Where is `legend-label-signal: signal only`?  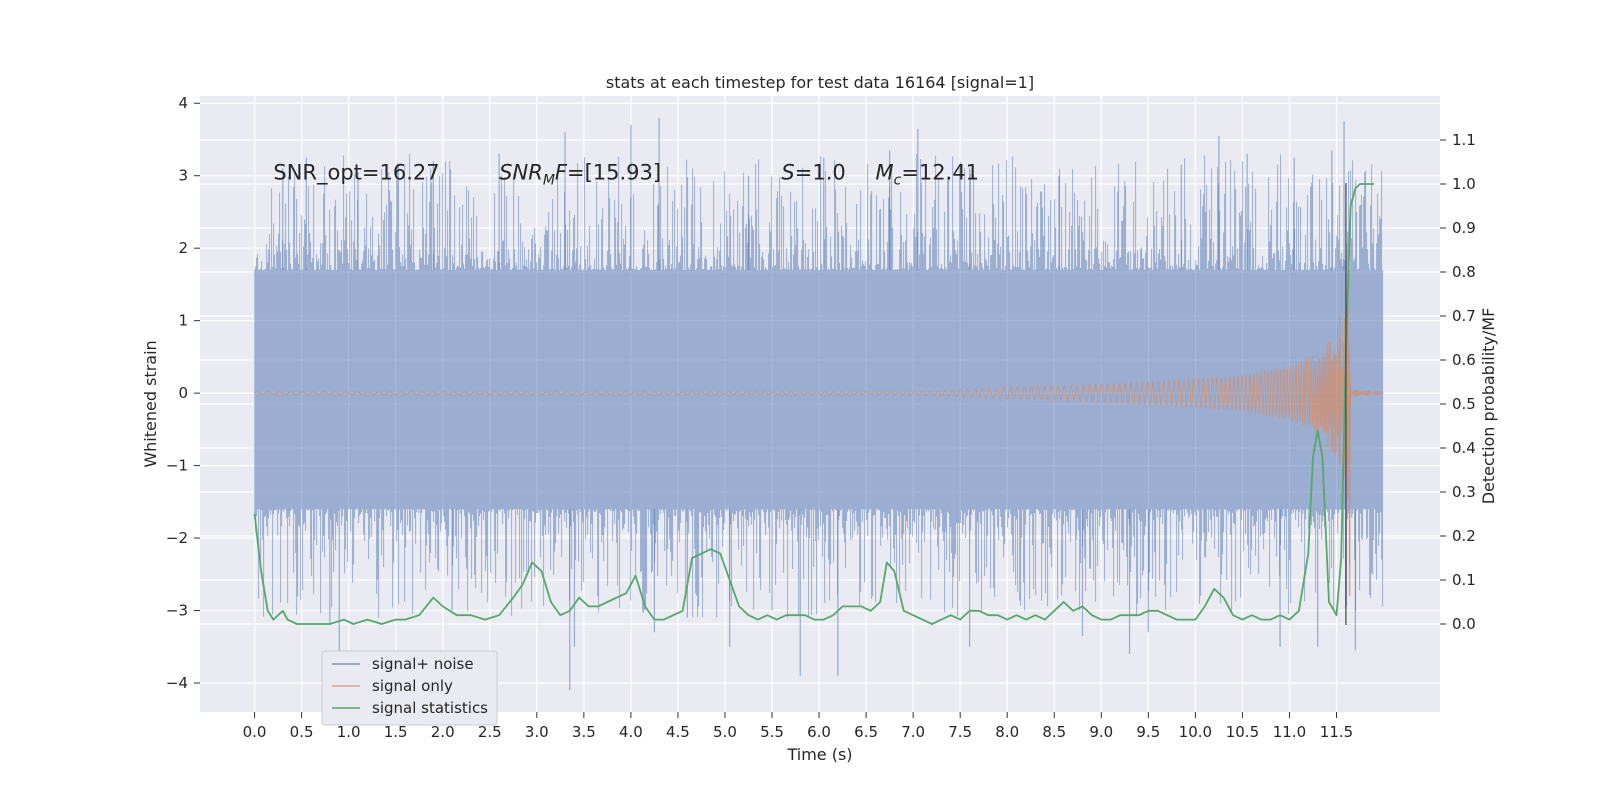
legend-label-signal: signal only is located at coordinates (412, 686).